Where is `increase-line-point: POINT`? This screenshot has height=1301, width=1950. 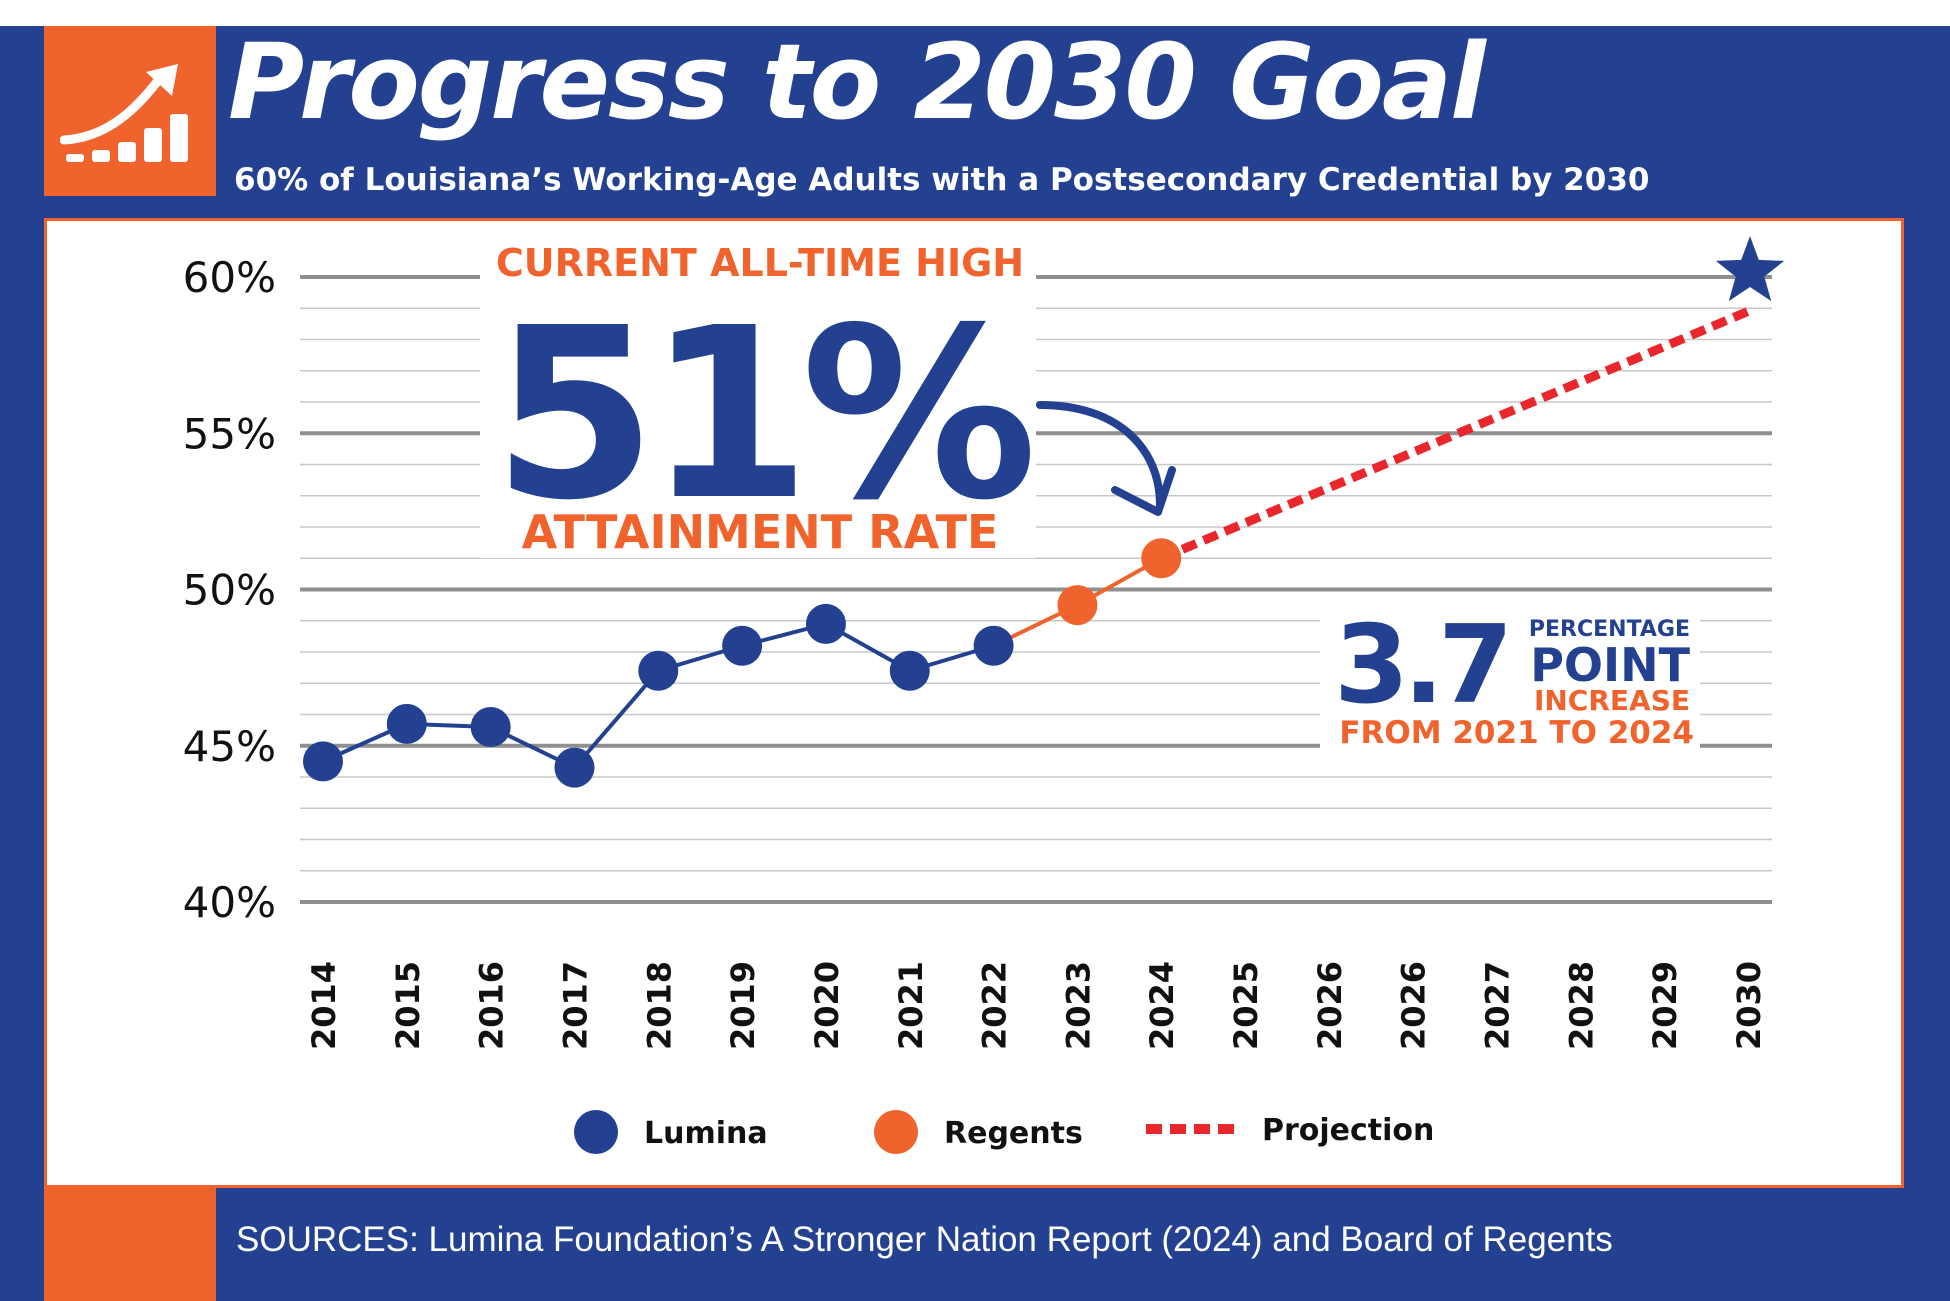 increase-line-point: POINT is located at coordinates (1610, 665).